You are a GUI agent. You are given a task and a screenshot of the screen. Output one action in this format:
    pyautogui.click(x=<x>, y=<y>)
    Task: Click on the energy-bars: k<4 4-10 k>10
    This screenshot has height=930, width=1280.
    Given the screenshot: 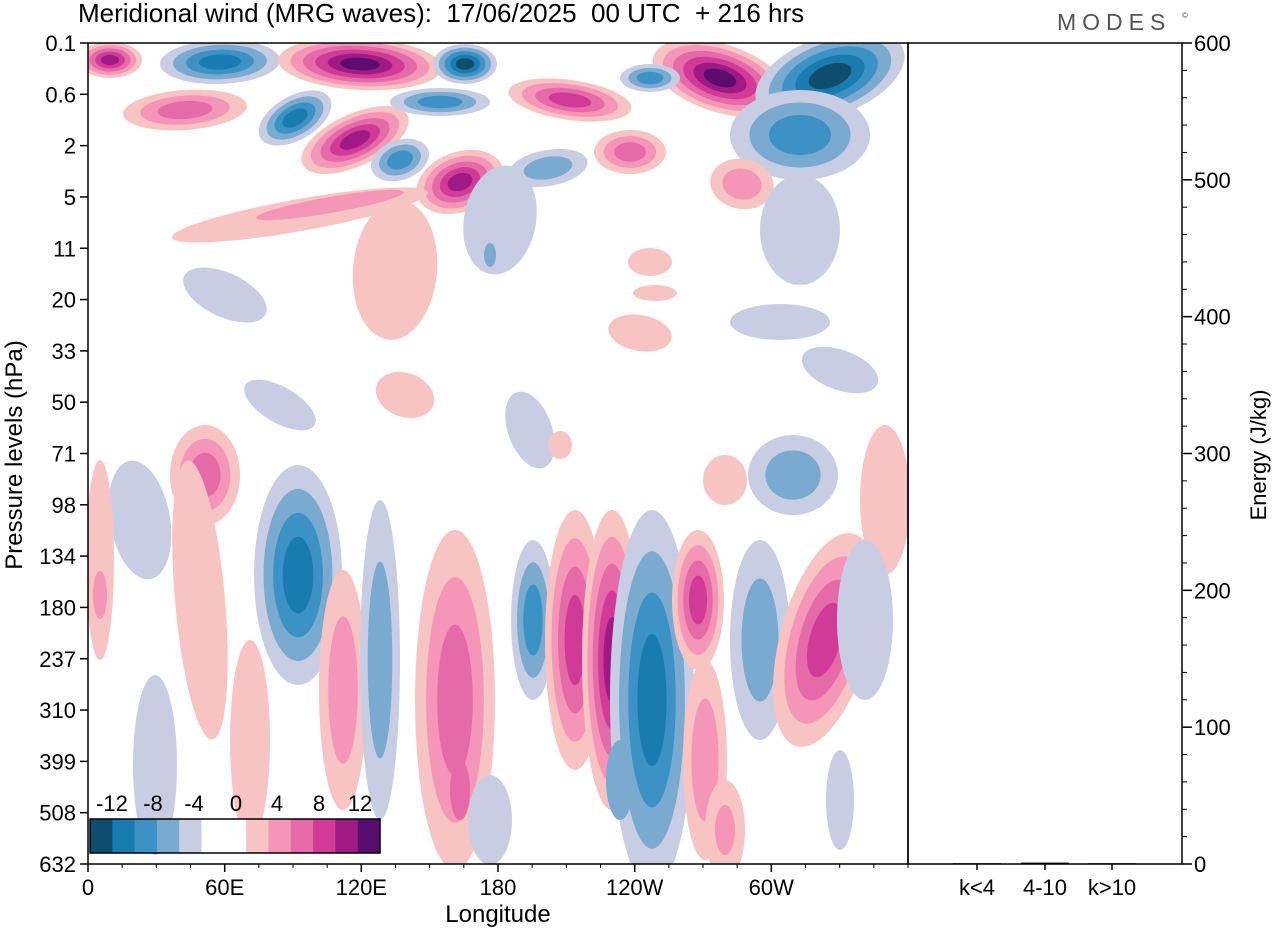 What is the action you would take?
    pyautogui.click(x=1044, y=881)
    